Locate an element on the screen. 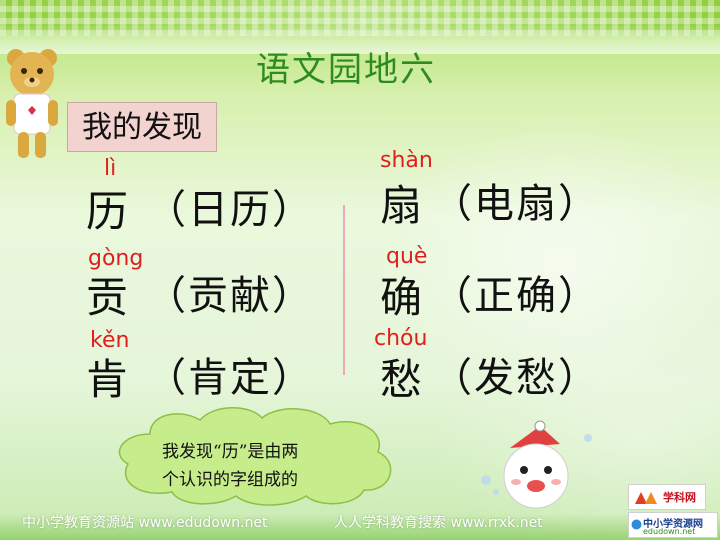 This screenshot has height=540, width=720. speech-cloud is located at coordinates (255, 456).